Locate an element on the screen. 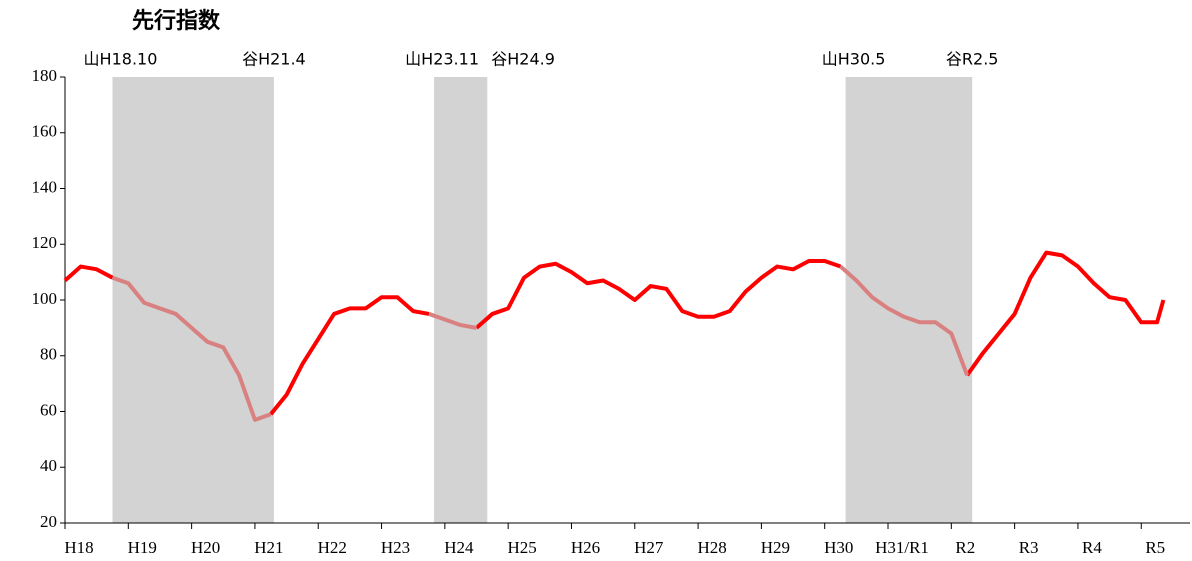 This screenshot has height=561, width=1192. trough-label: 谷H24.9 is located at coordinates (523, 59).